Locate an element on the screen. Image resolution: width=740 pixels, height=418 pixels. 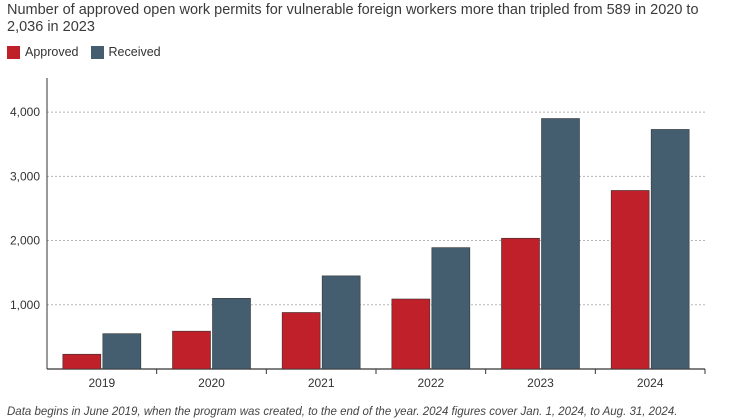
legend-item-approved: Approved is located at coordinates (43, 52).